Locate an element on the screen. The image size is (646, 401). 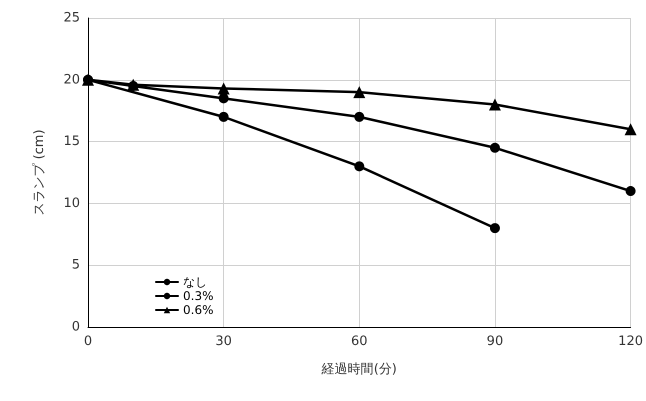
y-tick-label: 25 is located at coordinates (71, 18).